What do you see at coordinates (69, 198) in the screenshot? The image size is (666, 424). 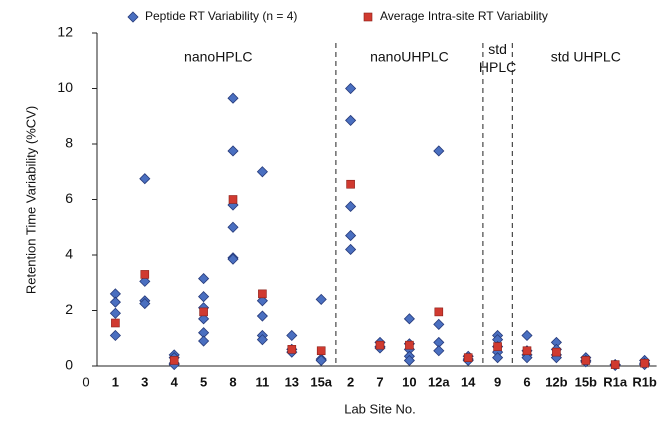 I see `y-tick-label: 6` at bounding box center [69, 198].